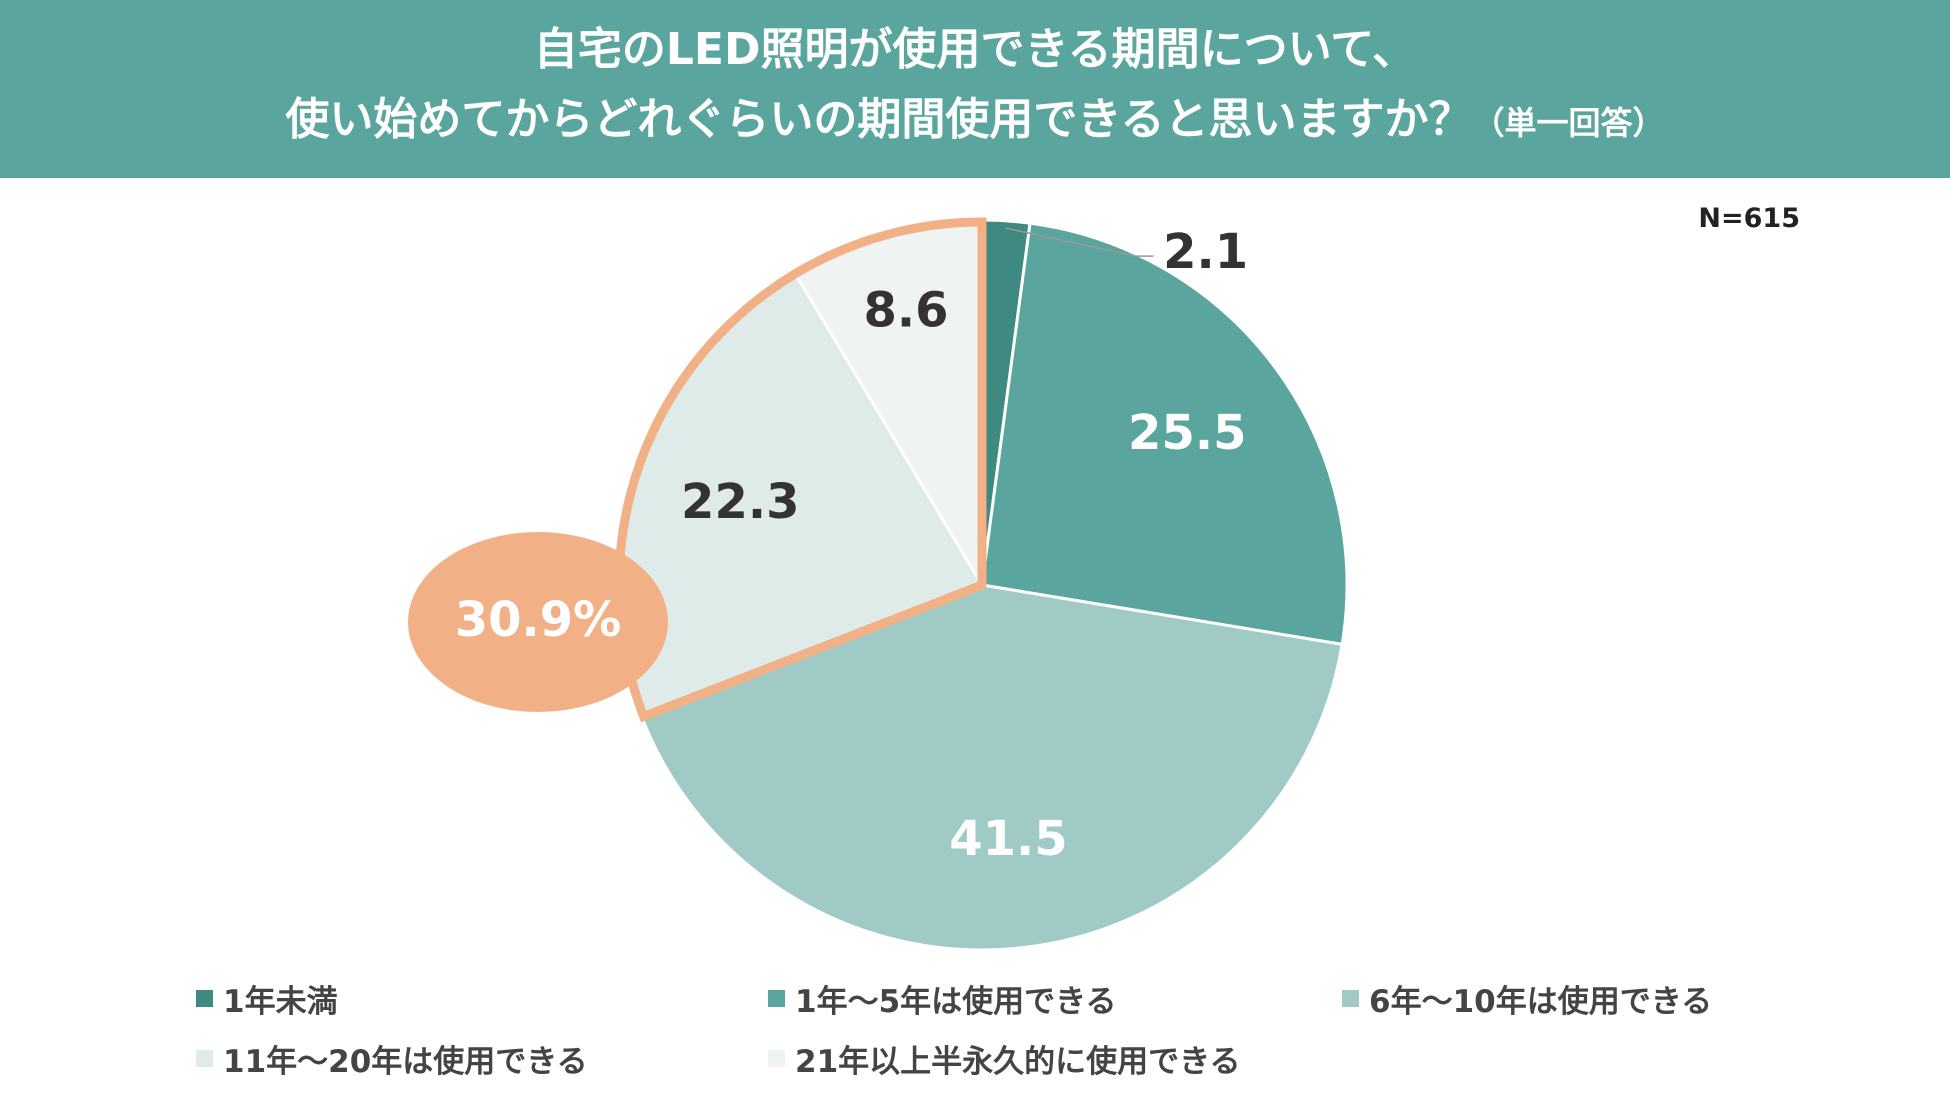  What do you see at coordinates (975, 49) in the screenshot?
I see `chart-title-line1: 自宅のLED照明が使用できる期間について、` at bounding box center [975, 49].